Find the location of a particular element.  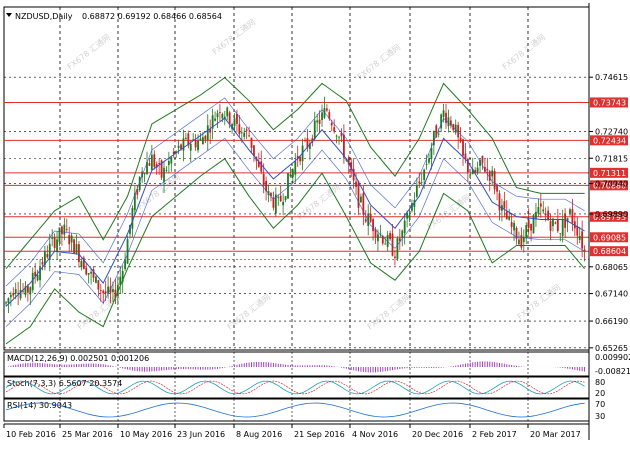

oscillator-main-line is located at coordinates (295, 387).